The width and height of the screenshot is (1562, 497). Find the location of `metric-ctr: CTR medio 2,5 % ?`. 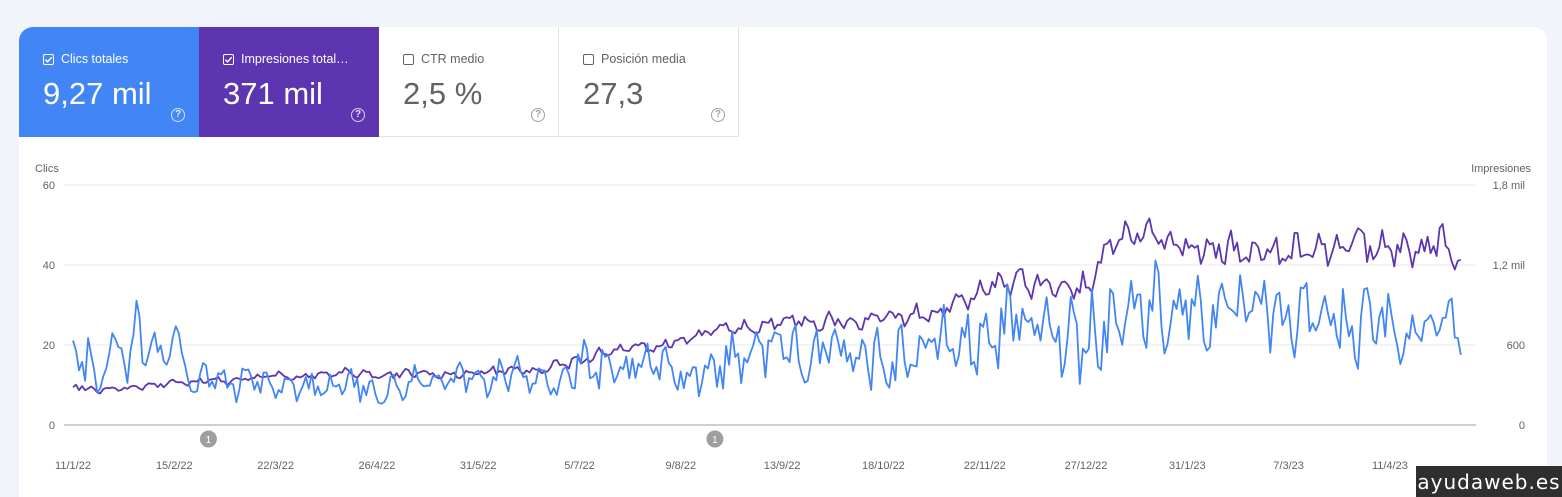

metric-ctr: CTR medio 2,5 % ? is located at coordinates (469, 82).